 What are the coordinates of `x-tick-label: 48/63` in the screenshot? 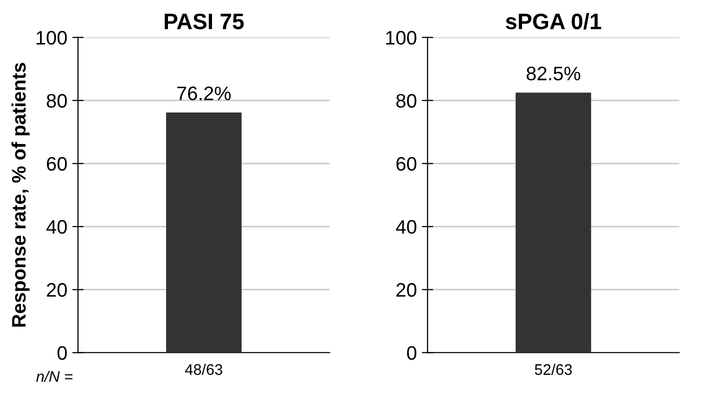 It's located at (203, 369).